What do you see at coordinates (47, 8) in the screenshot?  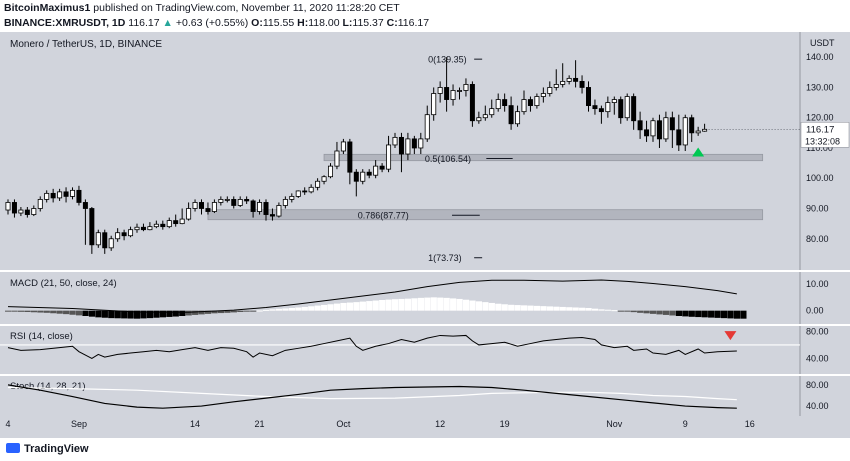 I see `author-name: BitcoinMaximus1` at bounding box center [47, 8].